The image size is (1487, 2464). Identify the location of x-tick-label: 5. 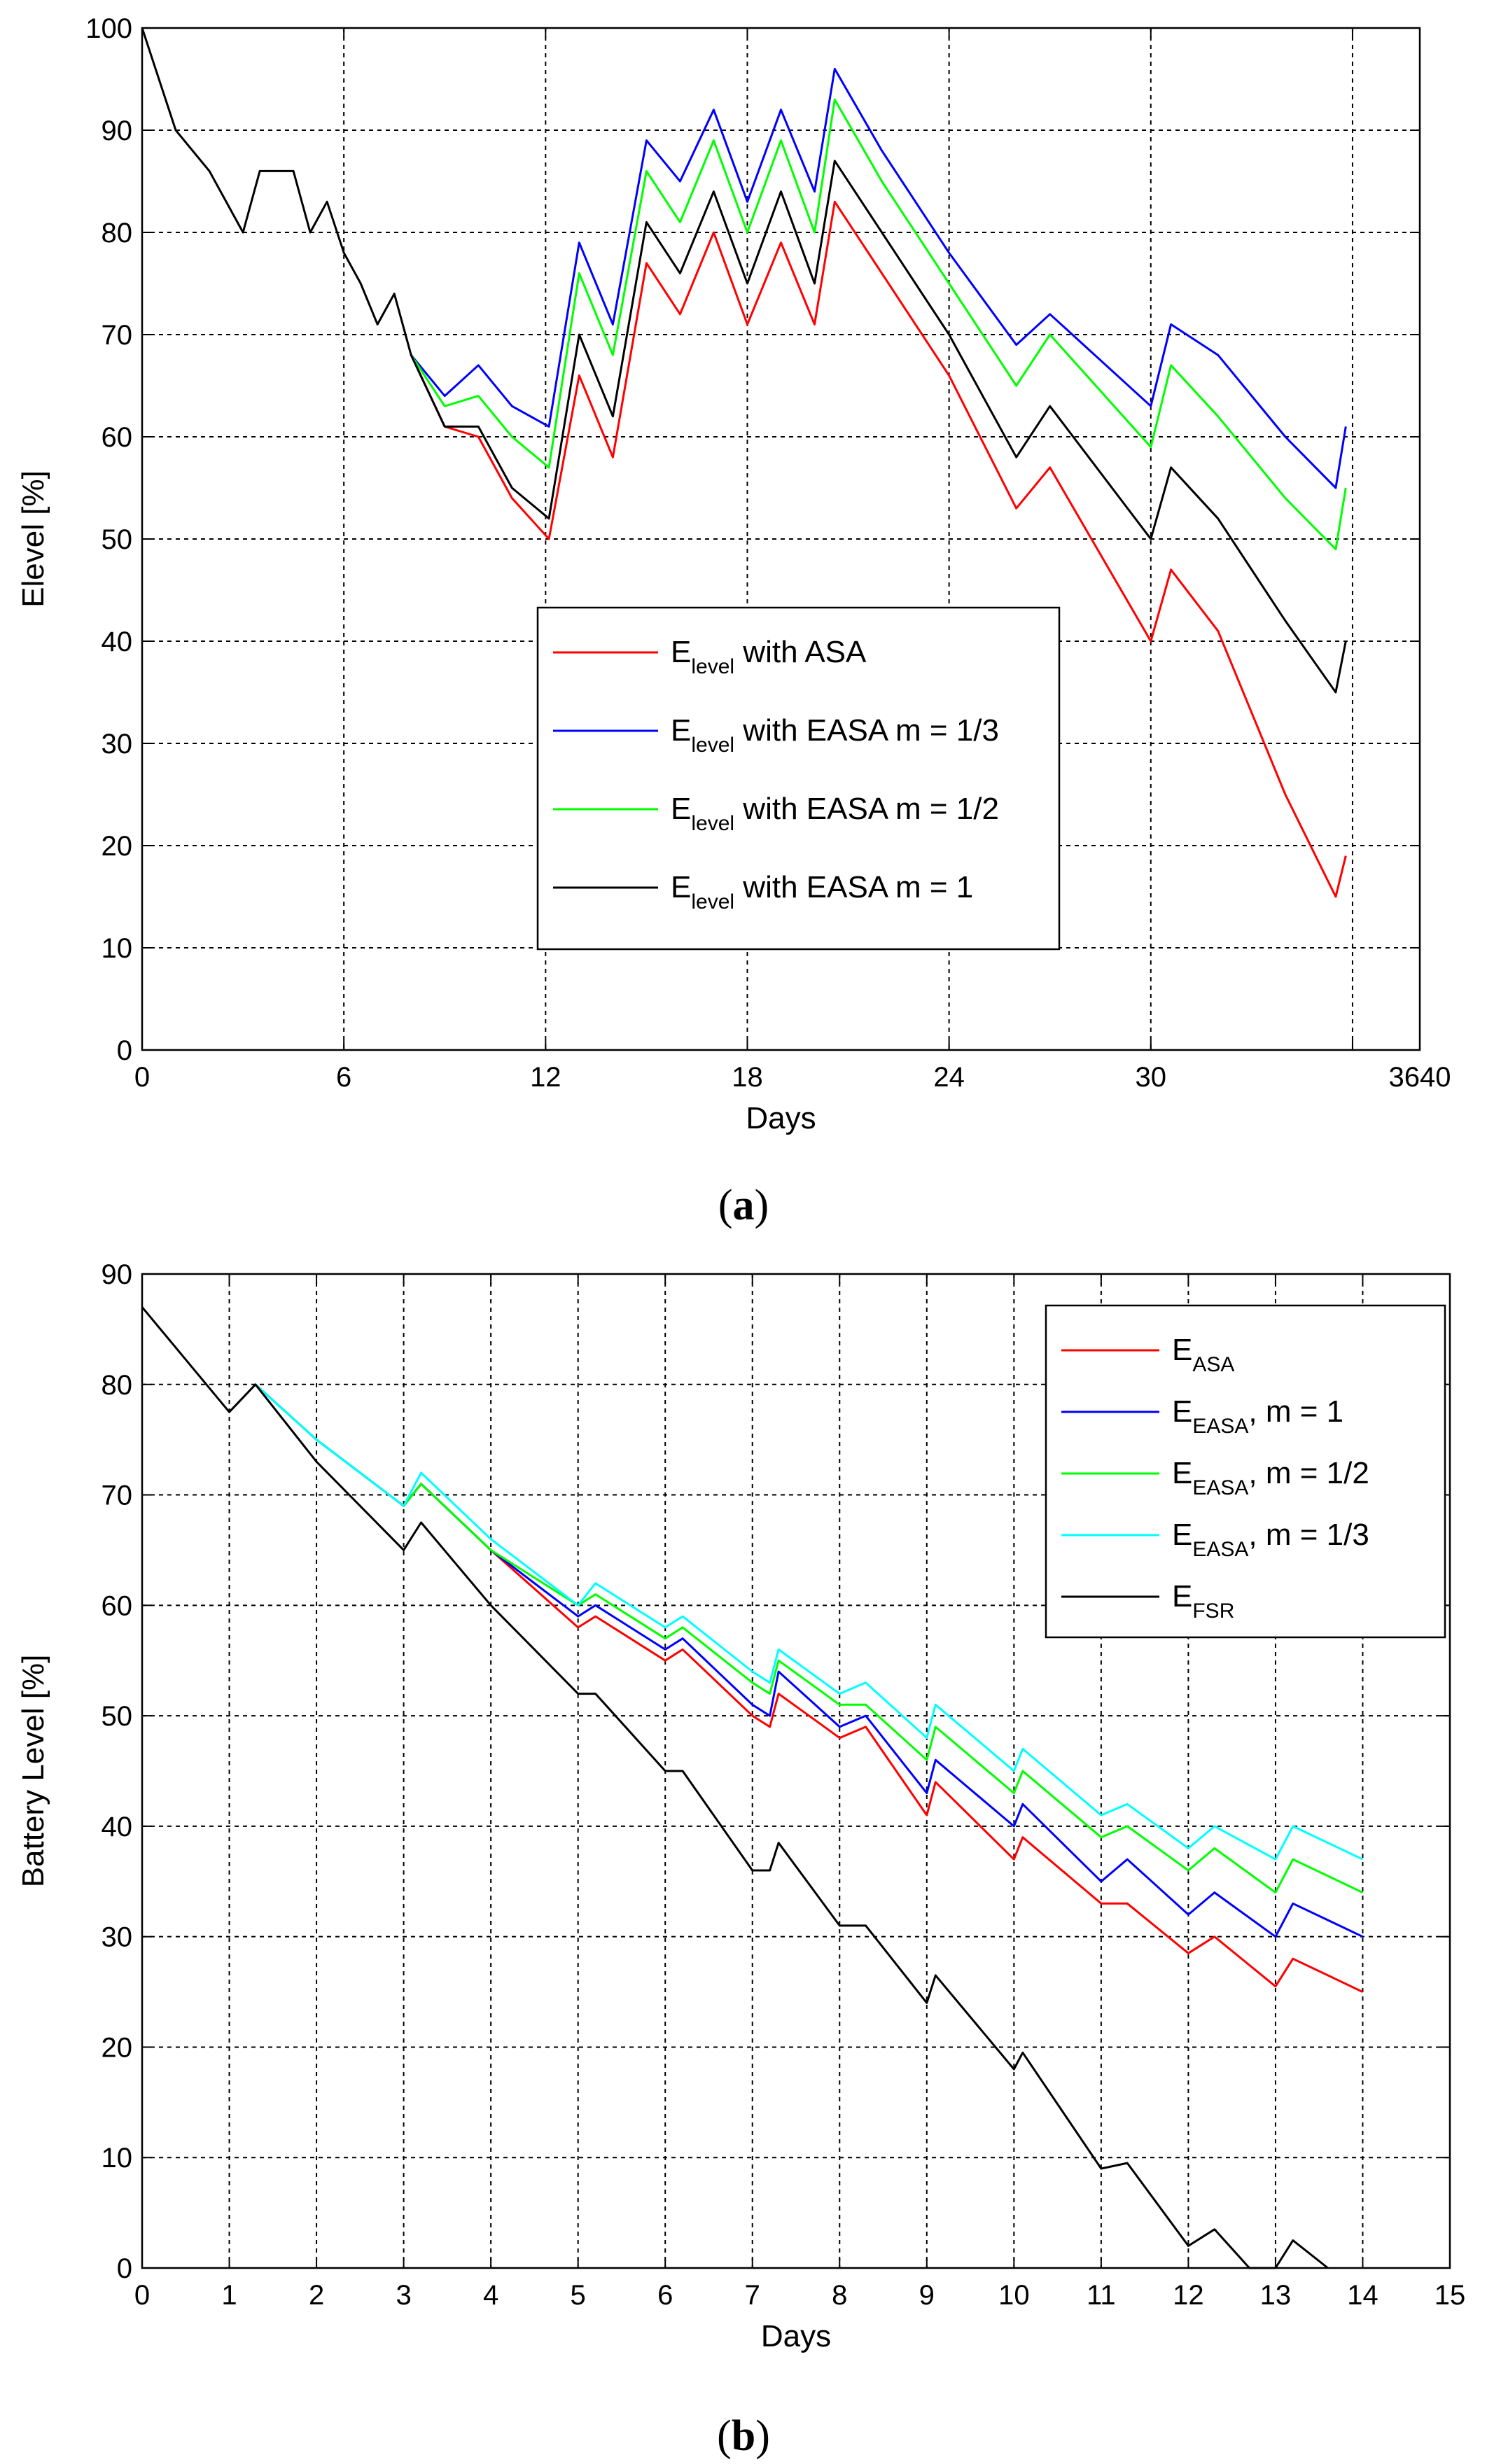
(578, 2295).